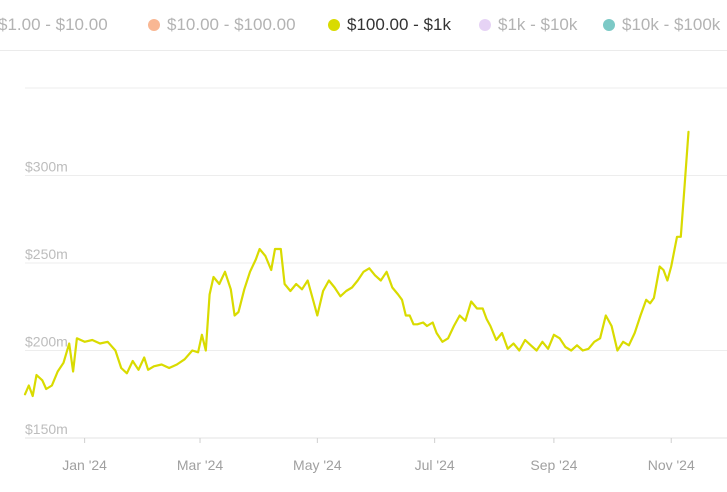 The image size is (727, 492). I want to click on y-axis-labels: $150m $200m $250m $300m, so click(46, 298).